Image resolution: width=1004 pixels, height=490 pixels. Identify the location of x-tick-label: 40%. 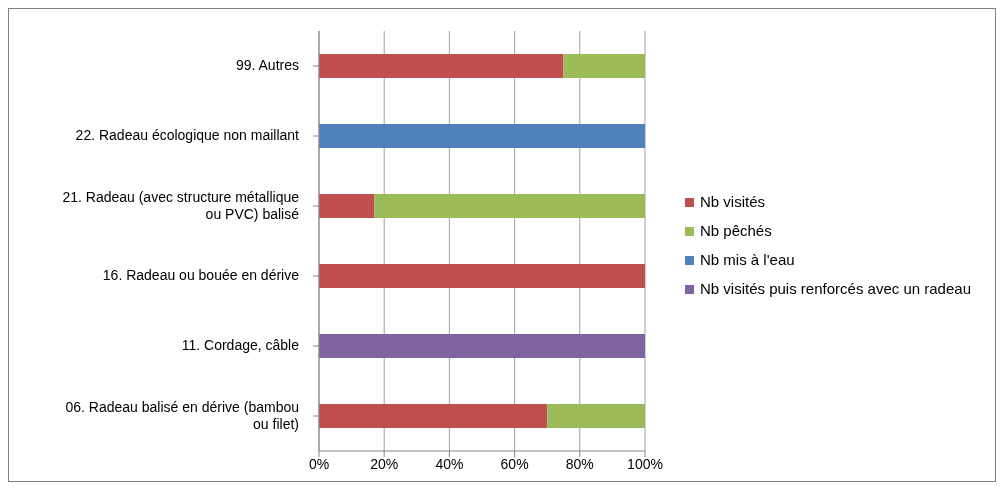
(449, 463).